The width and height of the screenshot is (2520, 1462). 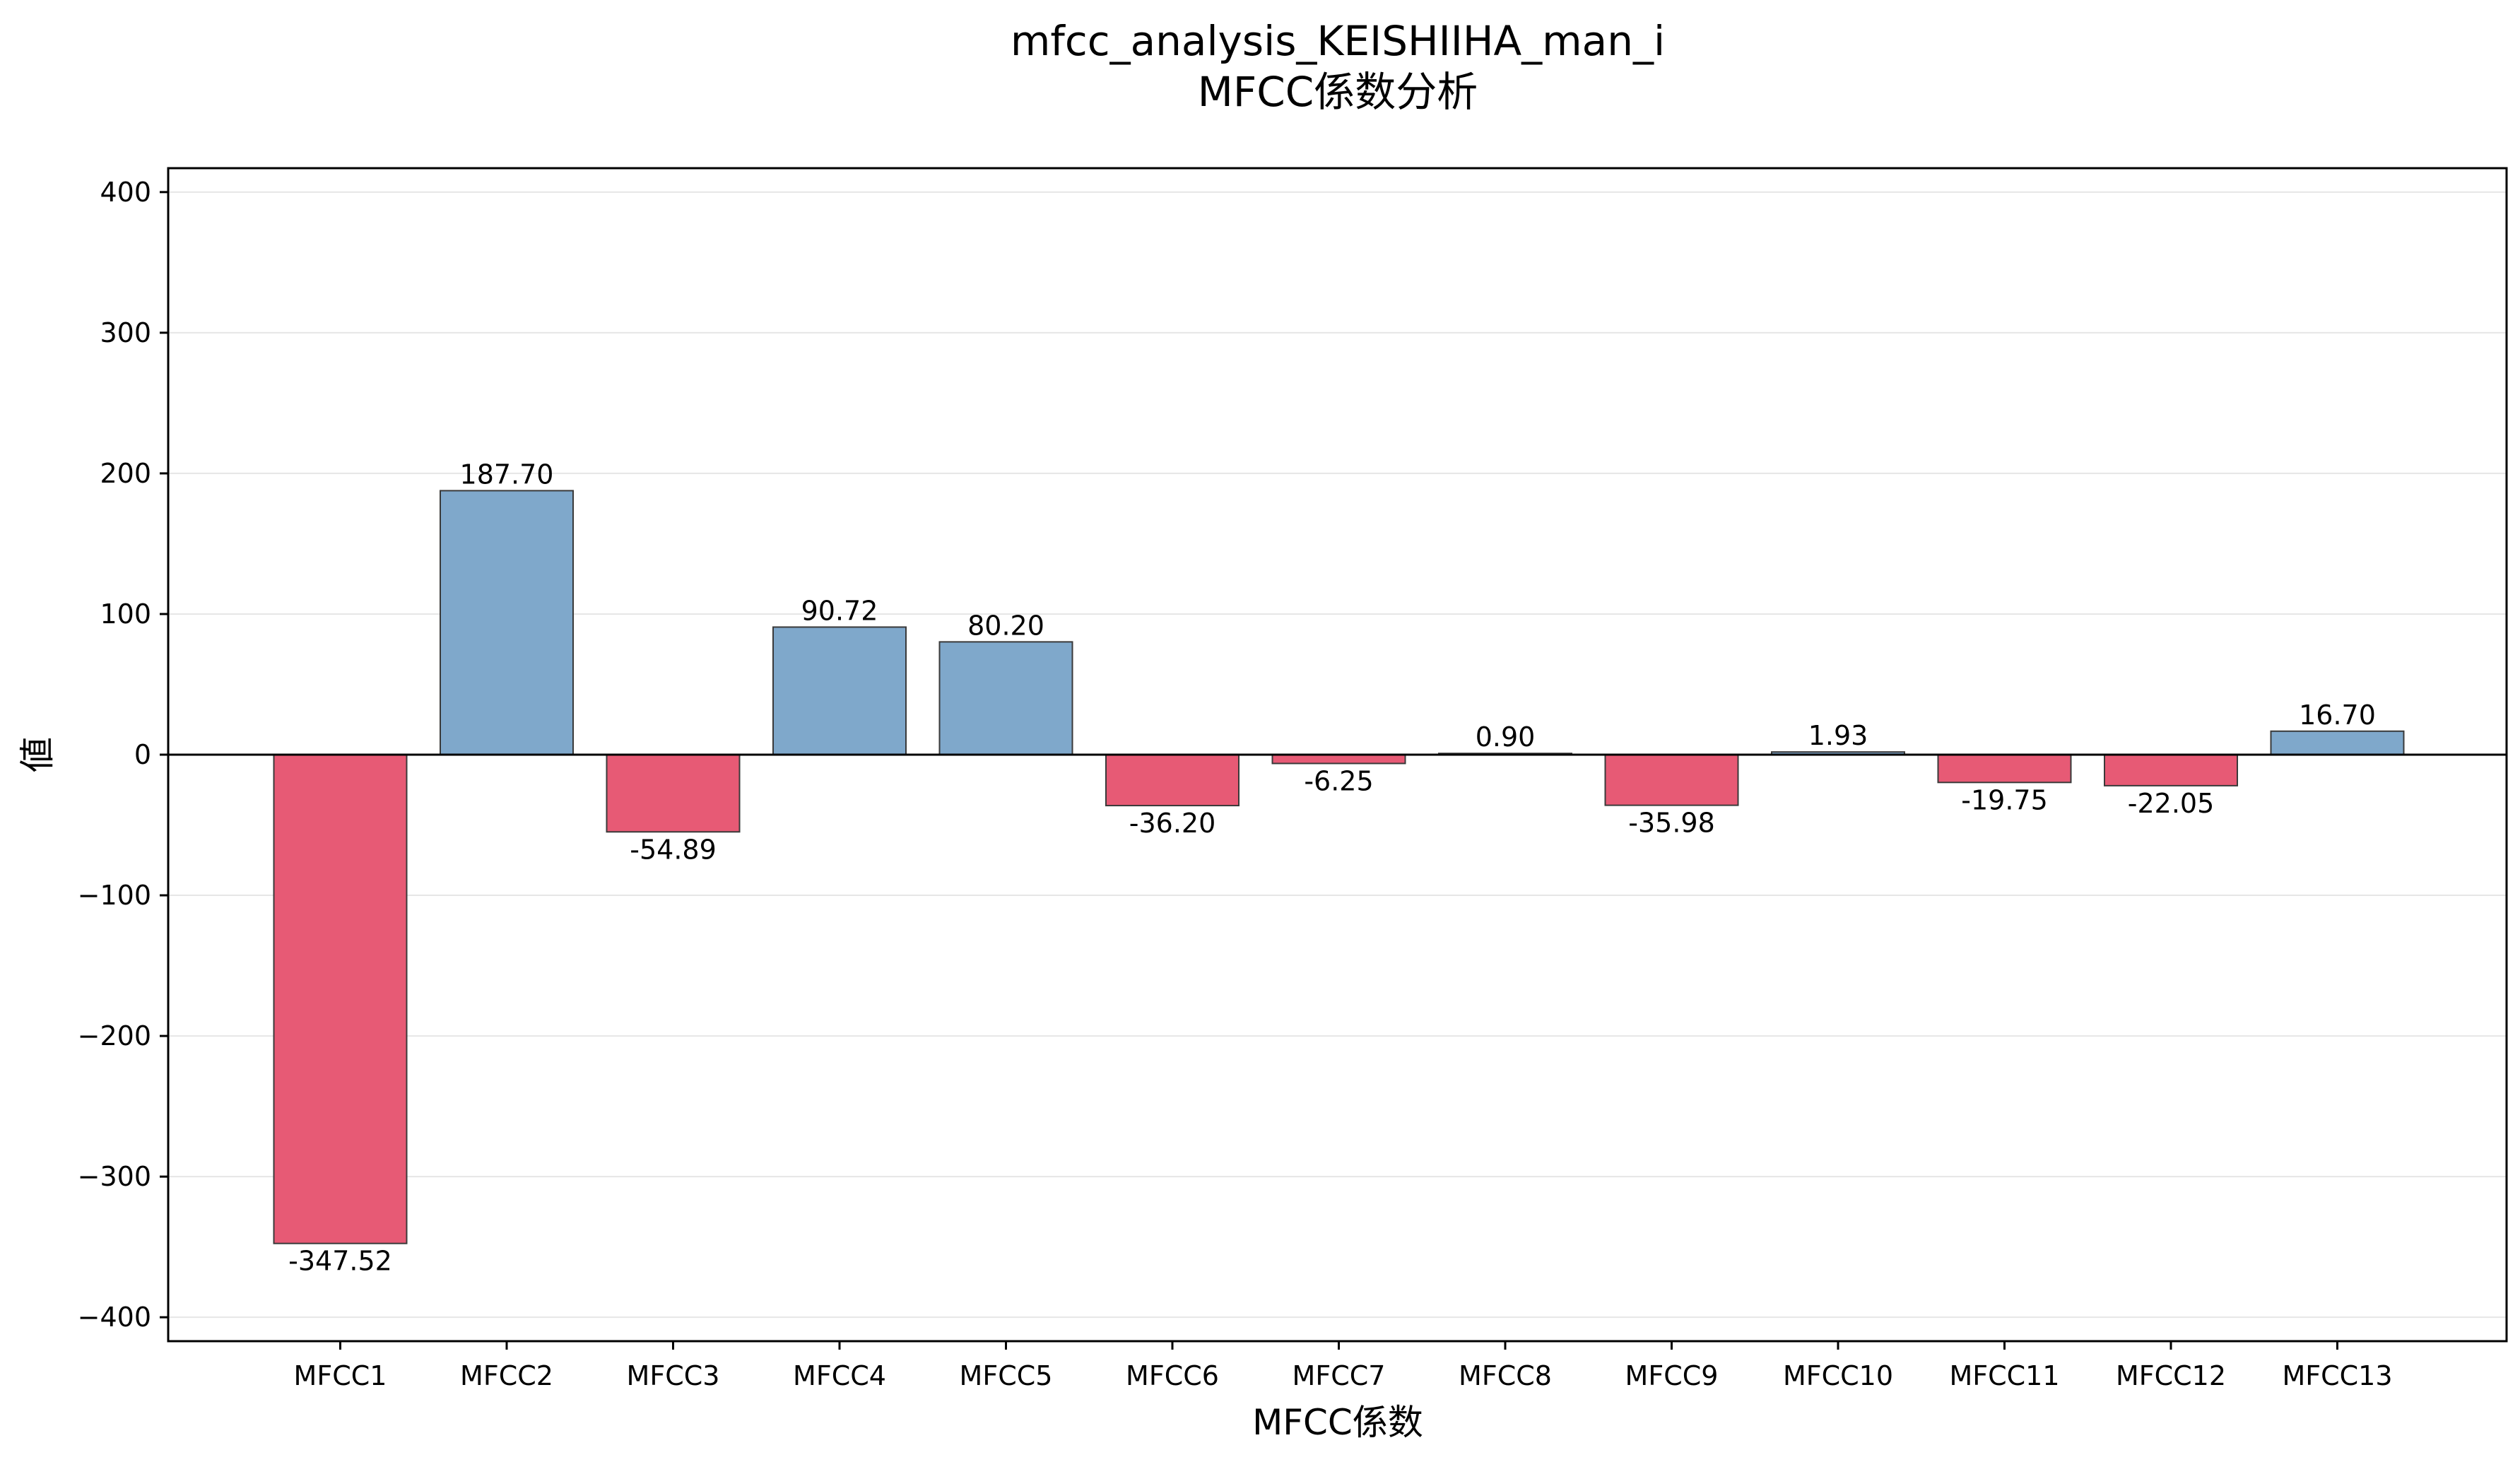 I want to click on y-tick-label: 0, so click(x=143, y=754).